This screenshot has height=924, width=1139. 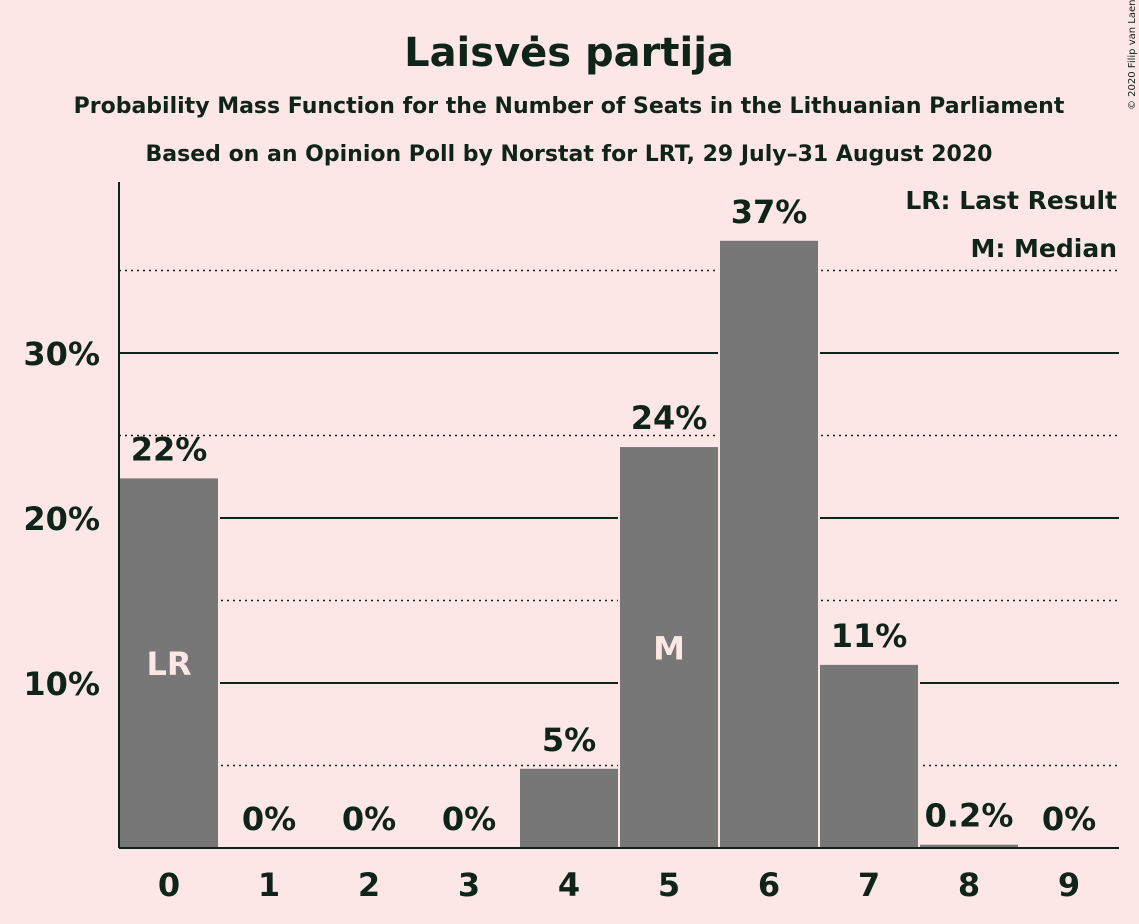 I want to click on x-tick-label: 7, so click(x=869, y=885).